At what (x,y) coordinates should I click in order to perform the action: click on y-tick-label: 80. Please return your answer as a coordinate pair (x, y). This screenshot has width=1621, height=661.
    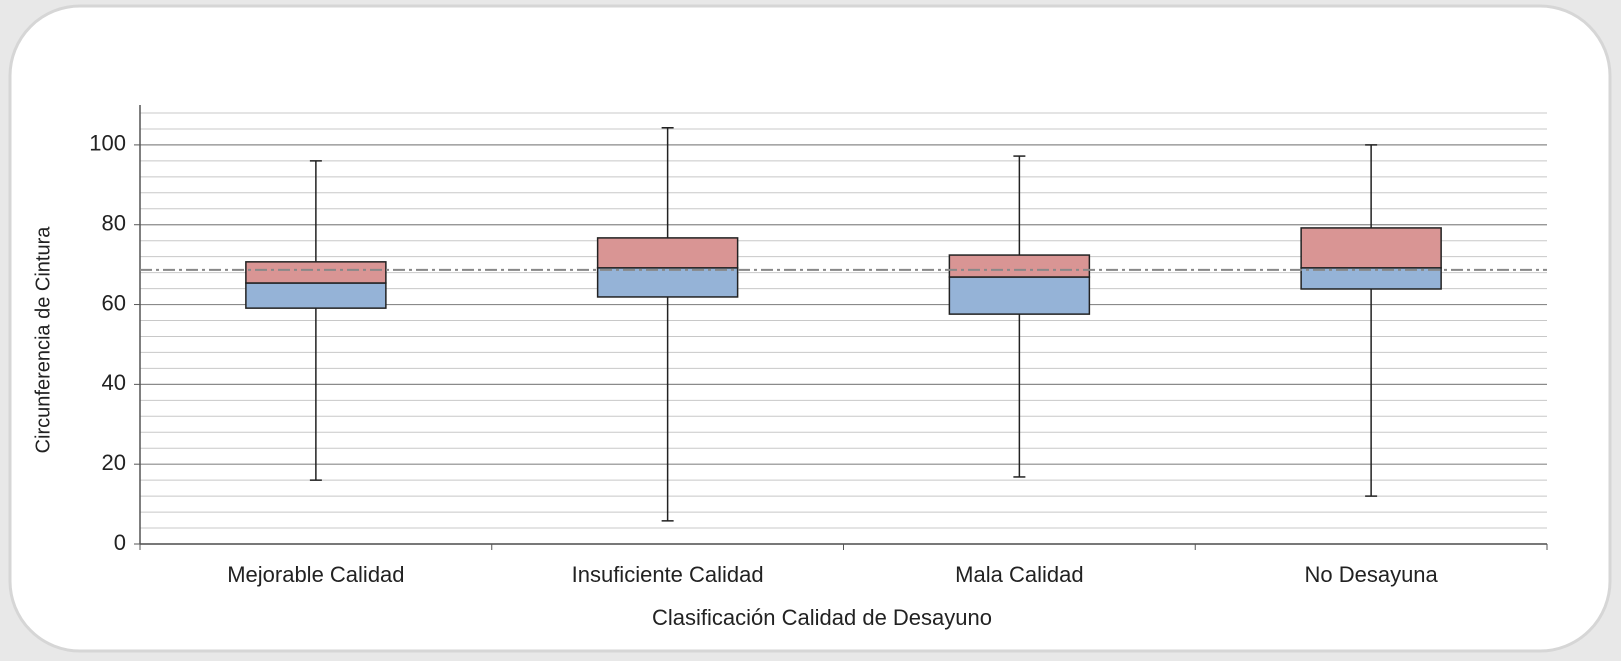
    Looking at the image, I should click on (114, 223).